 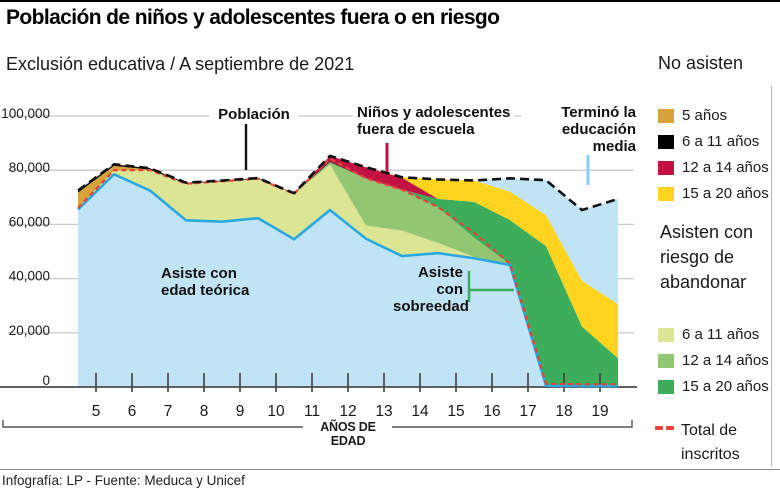 What do you see at coordinates (707, 257) in the screenshot?
I see `legend-heading-riesgo: Asisten con riesgo de abandonar` at bounding box center [707, 257].